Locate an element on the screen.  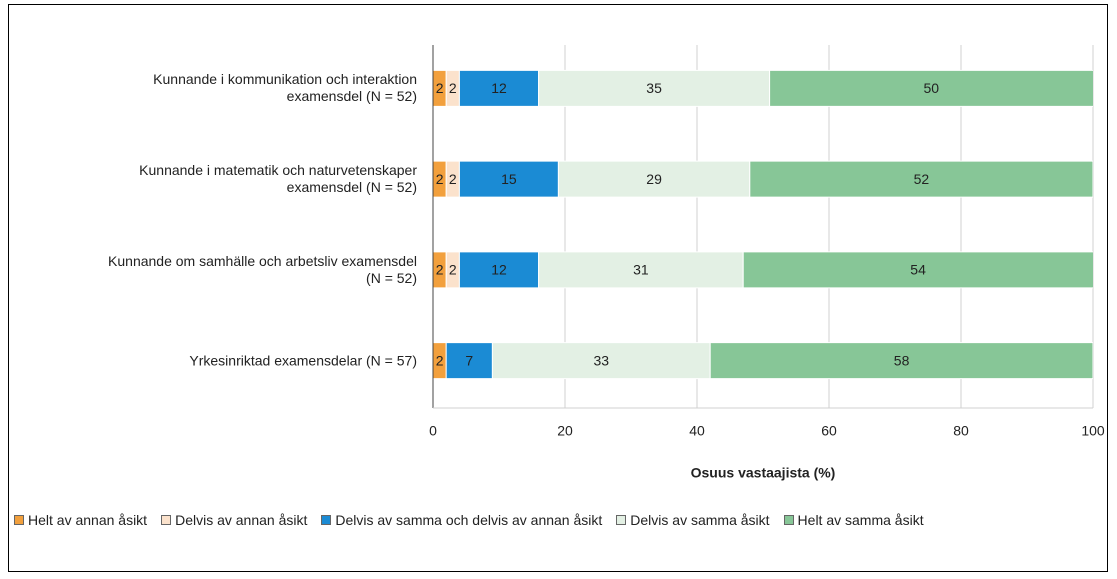
x-tick-label: 20 is located at coordinates (565, 431).